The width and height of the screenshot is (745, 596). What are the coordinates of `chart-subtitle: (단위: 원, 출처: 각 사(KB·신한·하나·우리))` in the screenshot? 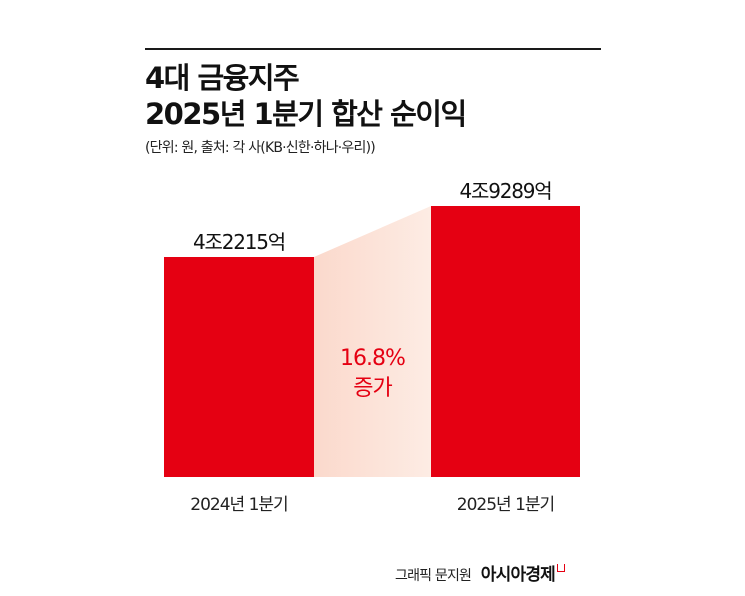 It's located at (260, 148).